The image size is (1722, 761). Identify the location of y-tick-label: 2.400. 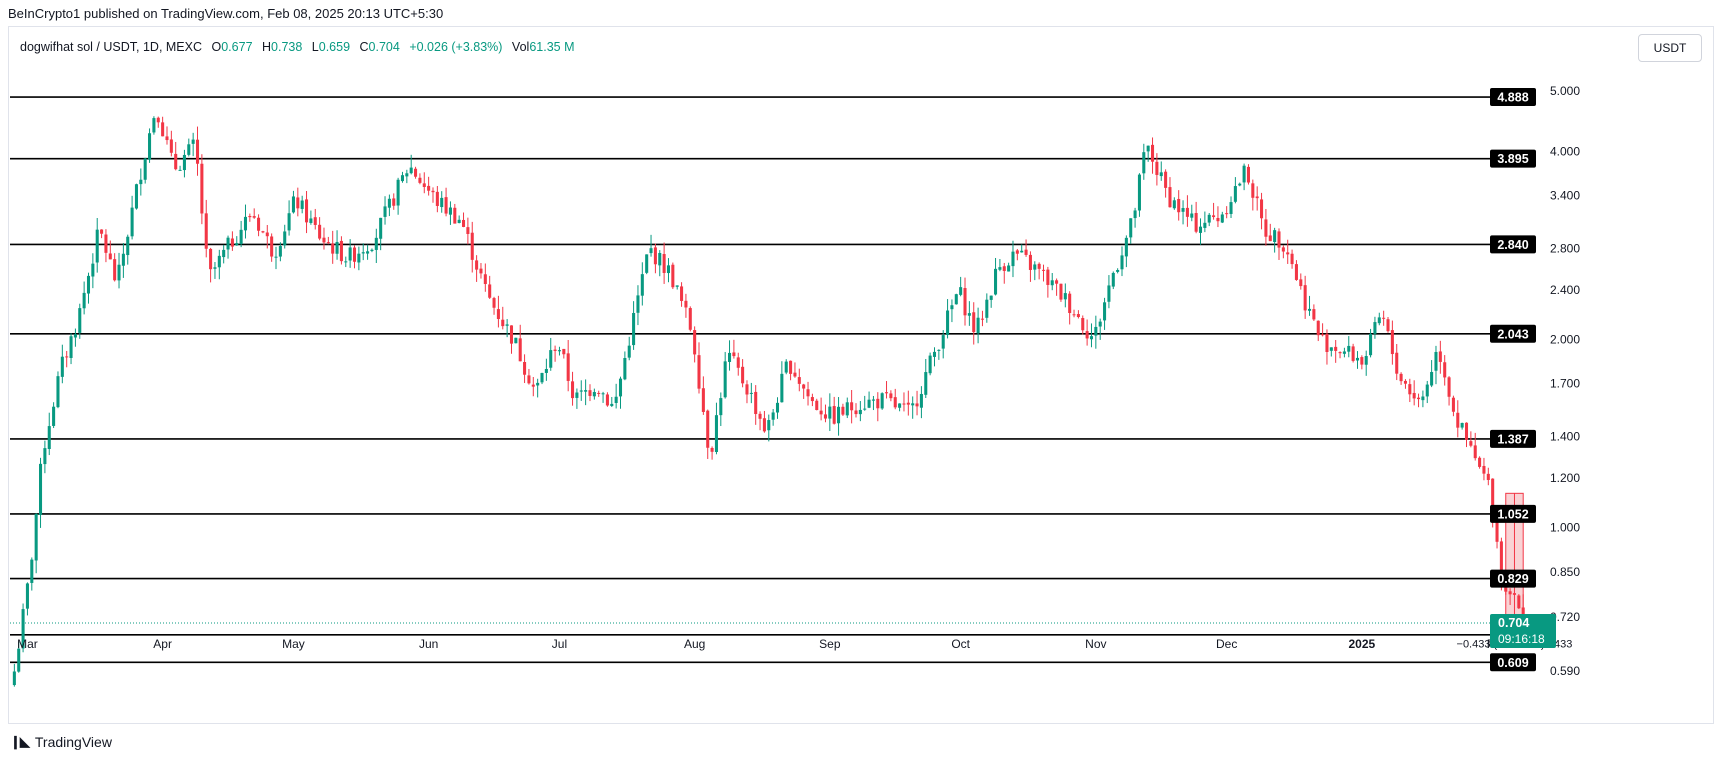
(1565, 290).